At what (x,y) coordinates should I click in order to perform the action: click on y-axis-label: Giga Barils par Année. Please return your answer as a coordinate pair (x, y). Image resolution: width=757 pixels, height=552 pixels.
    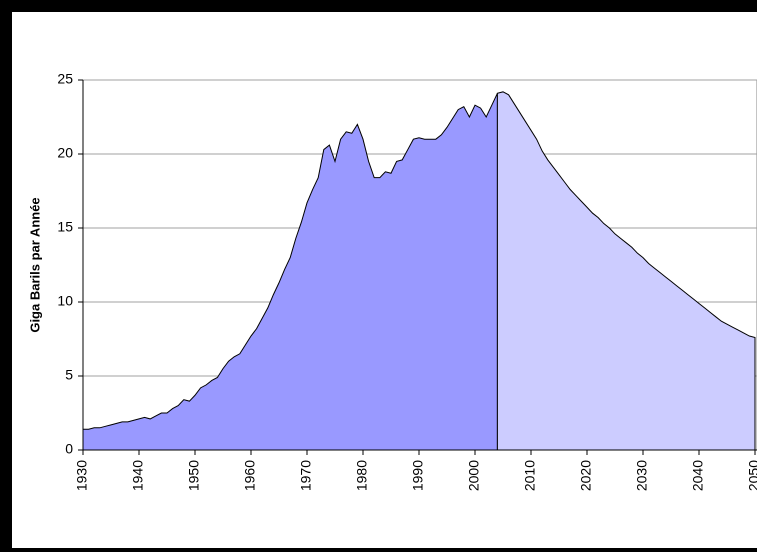
    Looking at the image, I should click on (34, 264).